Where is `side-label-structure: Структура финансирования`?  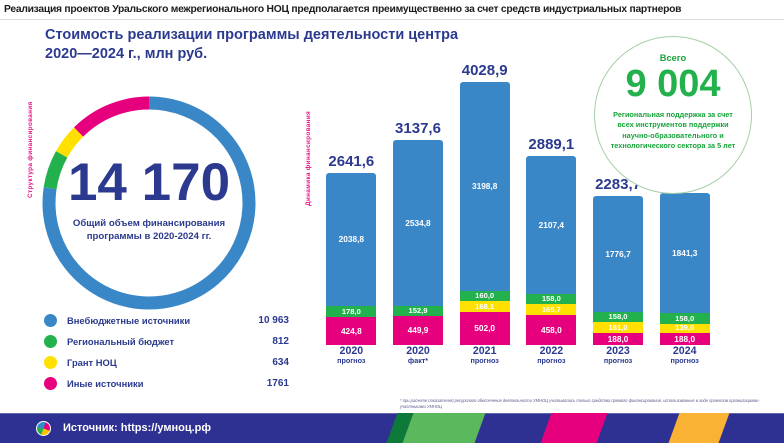
side-label-structure: Структура финансирования is located at coordinates (30, 149).